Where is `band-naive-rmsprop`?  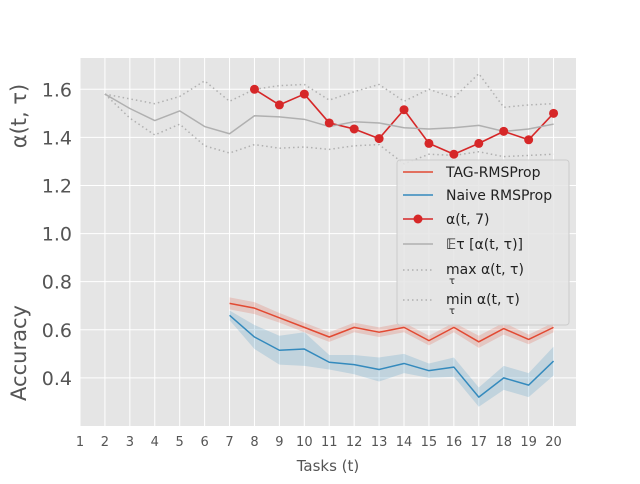
band-naive-rmsprop is located at coordinates (391, 358).